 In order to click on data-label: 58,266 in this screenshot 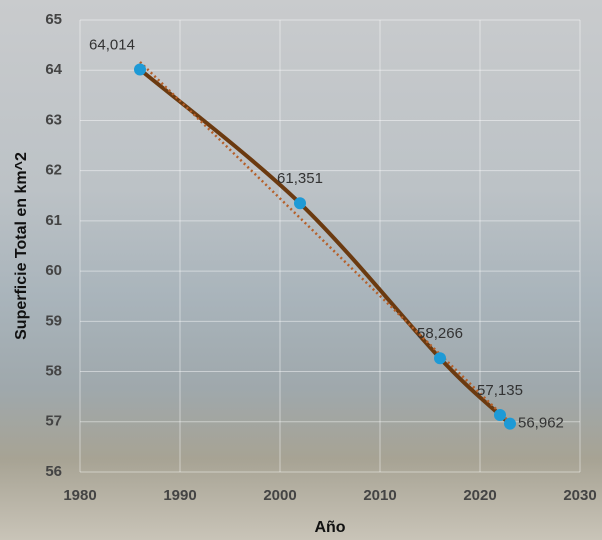, I will do `click(440, 333)`.